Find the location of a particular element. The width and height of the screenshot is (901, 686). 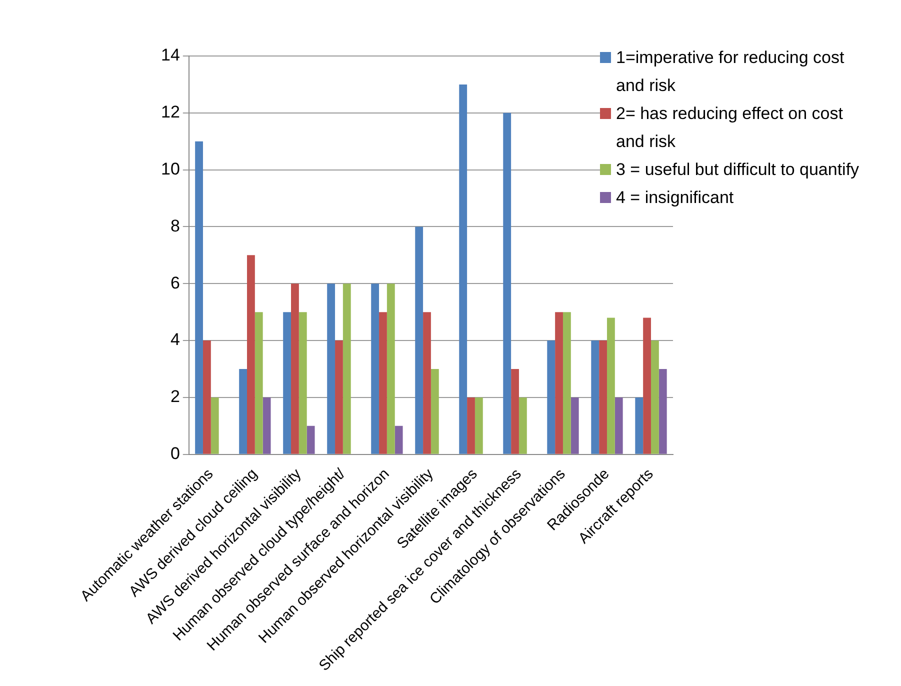

legend-label: 4 = insignificant is located at coordinates (675, 198).